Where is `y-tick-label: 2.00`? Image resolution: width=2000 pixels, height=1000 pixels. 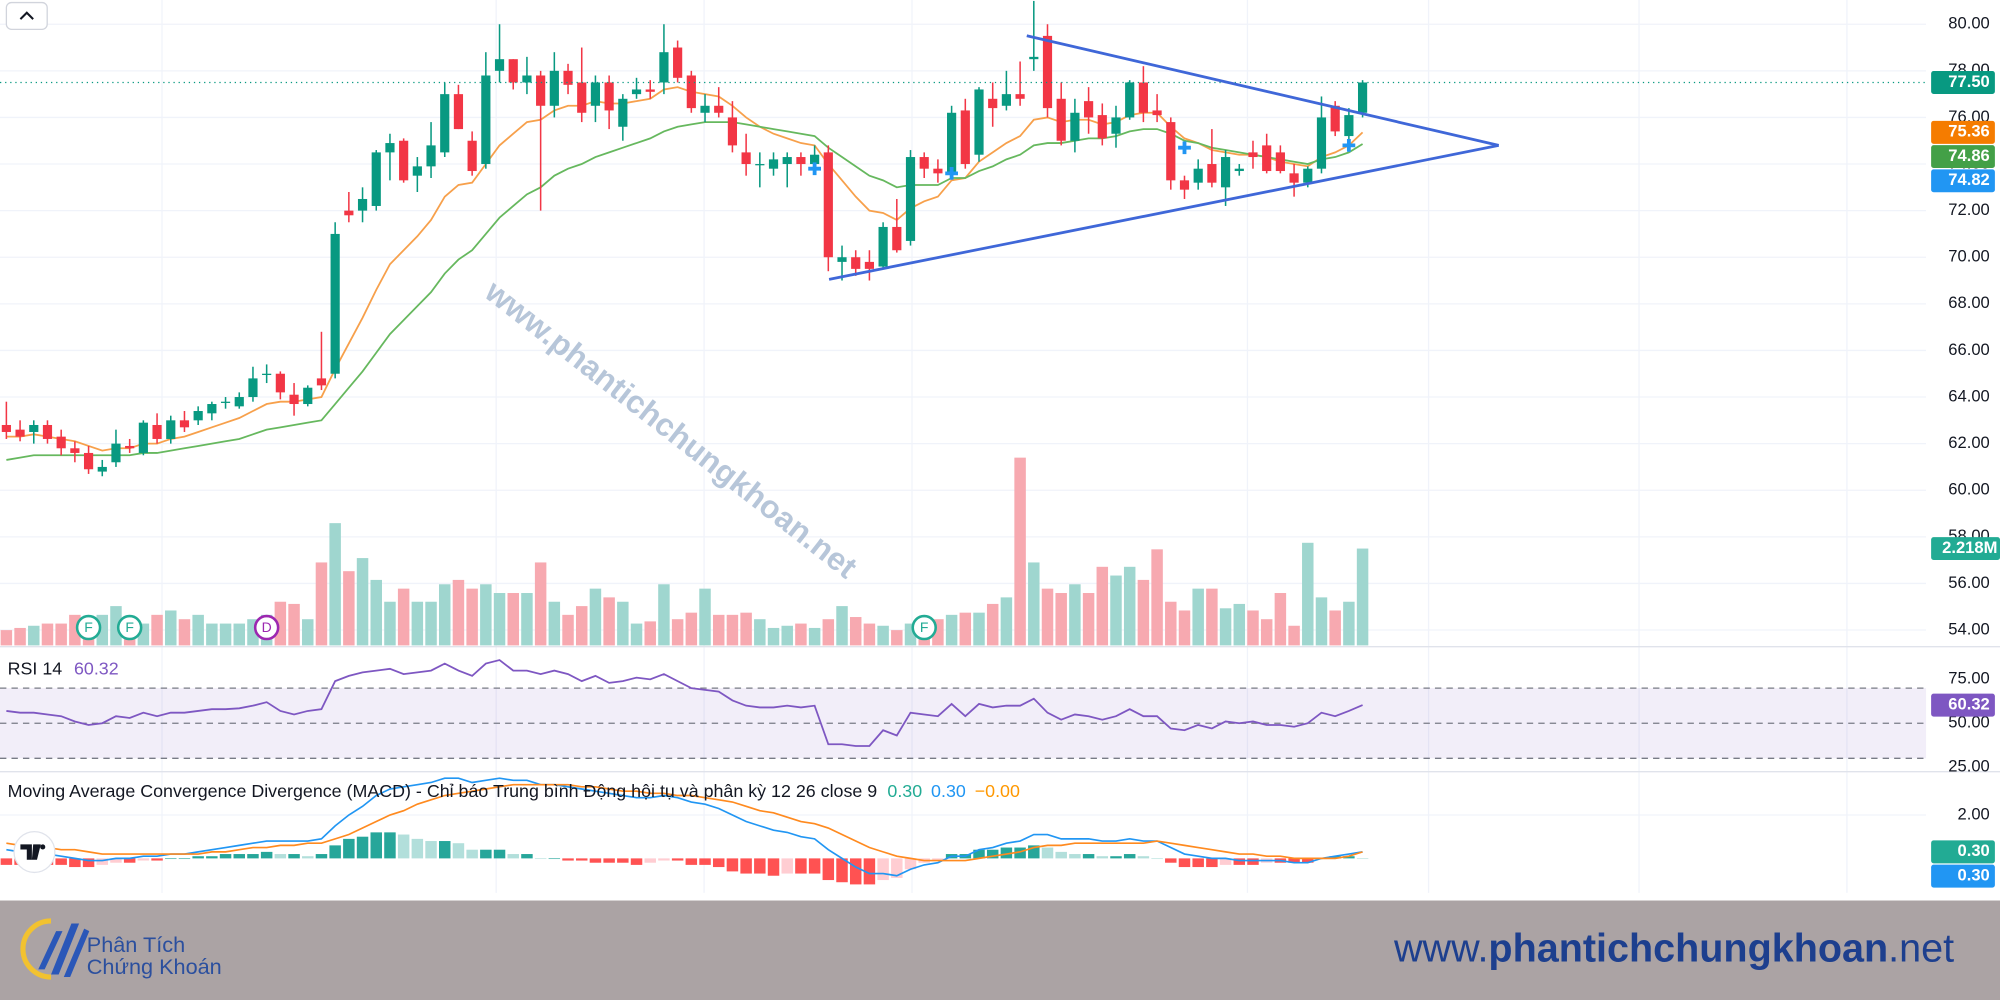 y-tick-label: 2.00 is located at coordinates (1974, 813).